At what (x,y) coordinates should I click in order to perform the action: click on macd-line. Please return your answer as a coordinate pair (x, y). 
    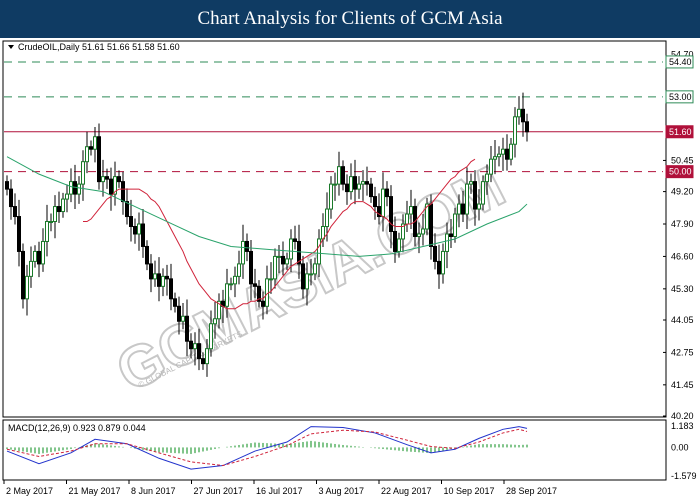
    Looking at the image, I should click on (267, 448).